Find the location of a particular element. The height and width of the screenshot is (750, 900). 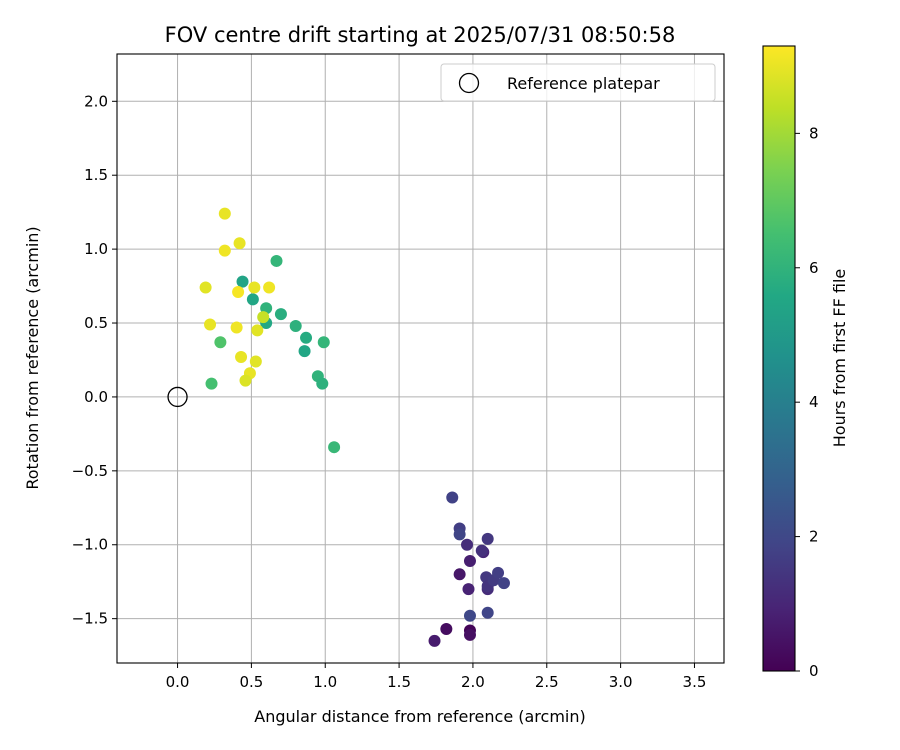

x-tick-label: 3.5 is located at coordinates (695, 682).